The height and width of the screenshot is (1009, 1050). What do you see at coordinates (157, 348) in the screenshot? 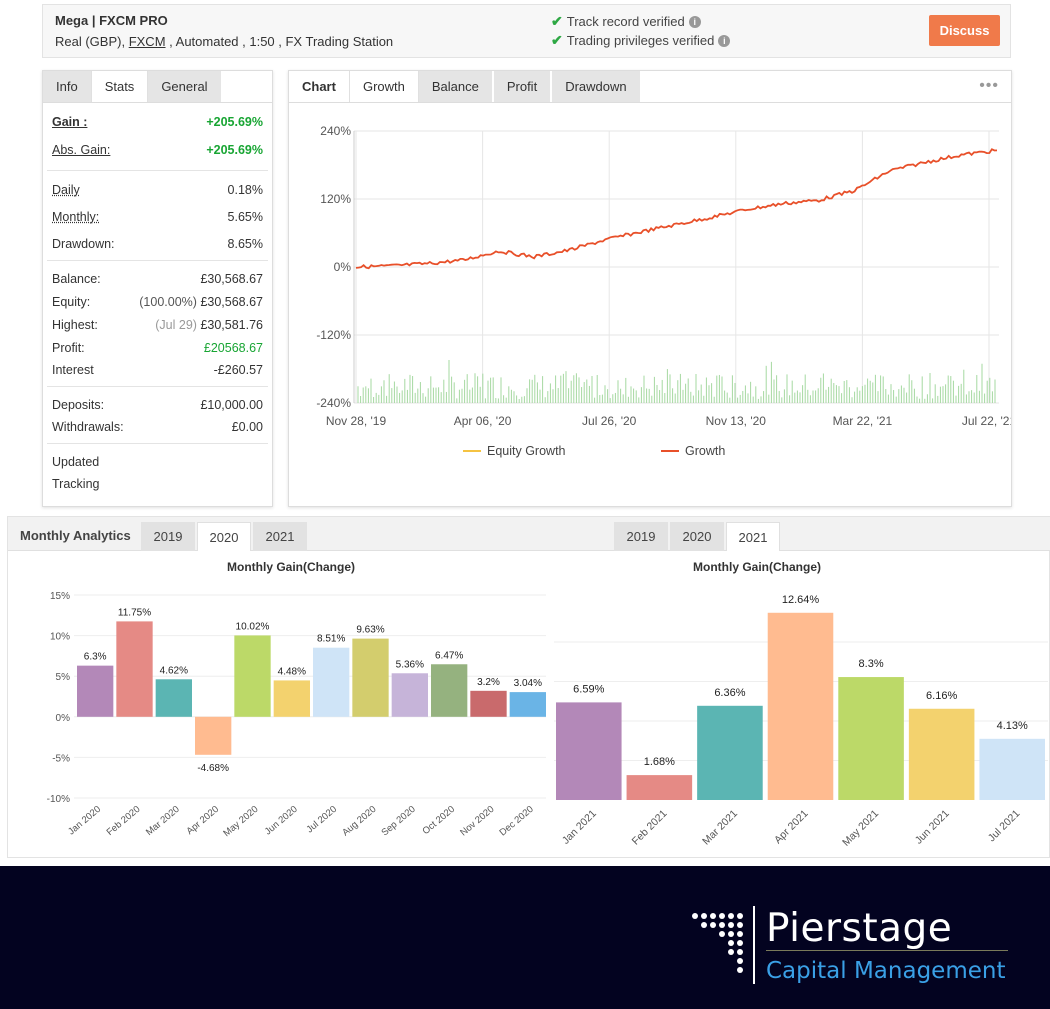
I see `stat-profit: Profit: £20568.67` at bounding box center [157, 348].